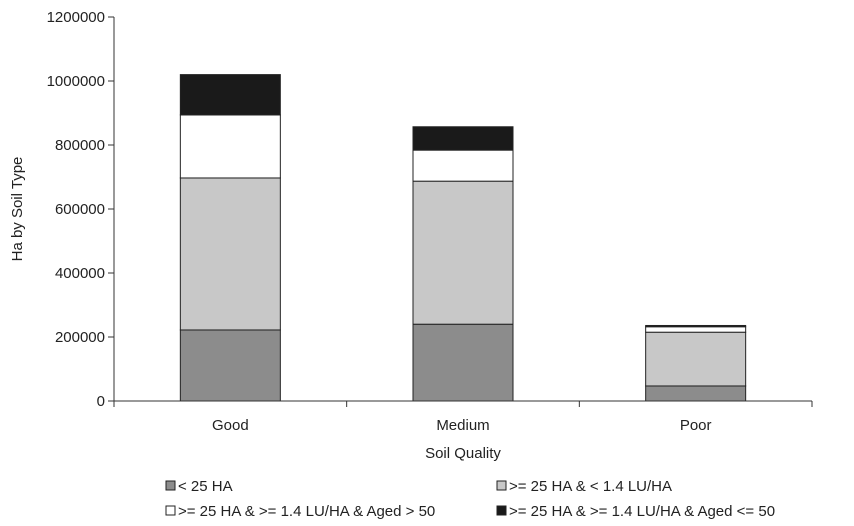 The width and height of the screenshot is (854, 526). I want to click on x-tick-label: Good, so click(230, 425).